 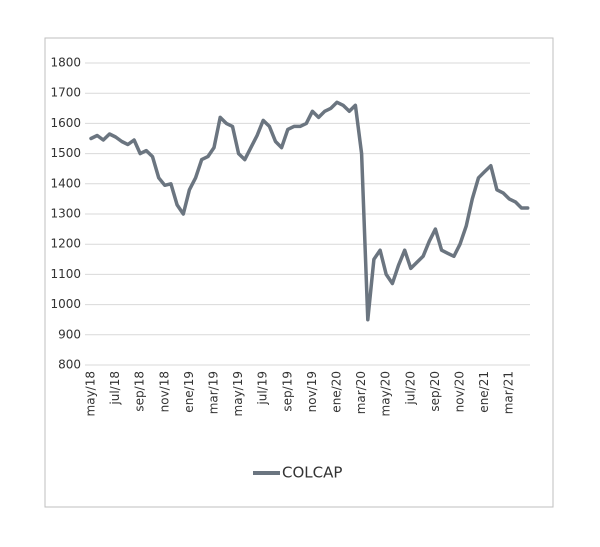 I want to click on x-tick-label: mar/19, so click(x=214, y=392).